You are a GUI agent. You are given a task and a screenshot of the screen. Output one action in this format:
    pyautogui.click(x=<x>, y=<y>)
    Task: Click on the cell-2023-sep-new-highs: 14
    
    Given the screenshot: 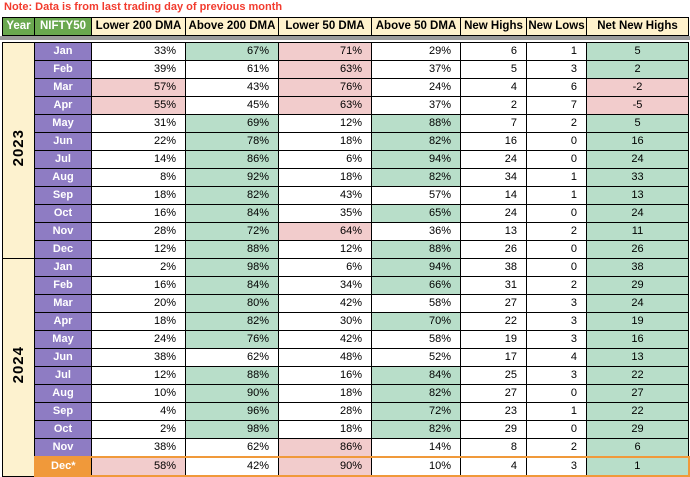 What is the action you would take?
    pyautogui.click(x=493, y=195)
    